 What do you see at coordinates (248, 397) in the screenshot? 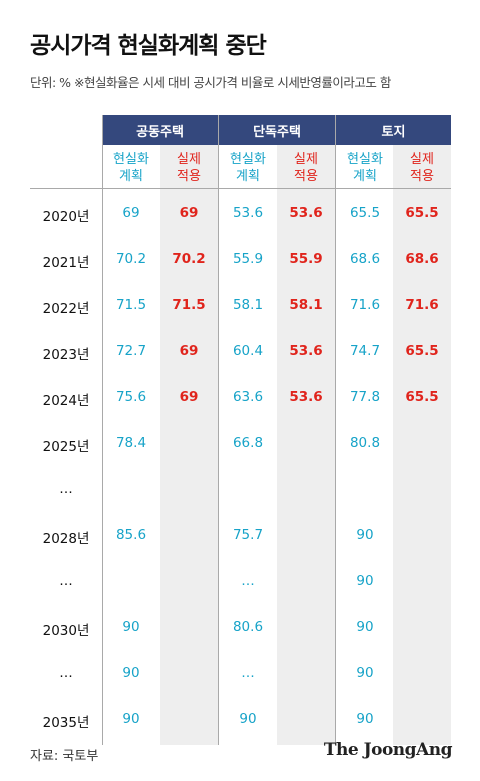
I see `plan-value-cell: 63.6` at bounding box center [248, 397].